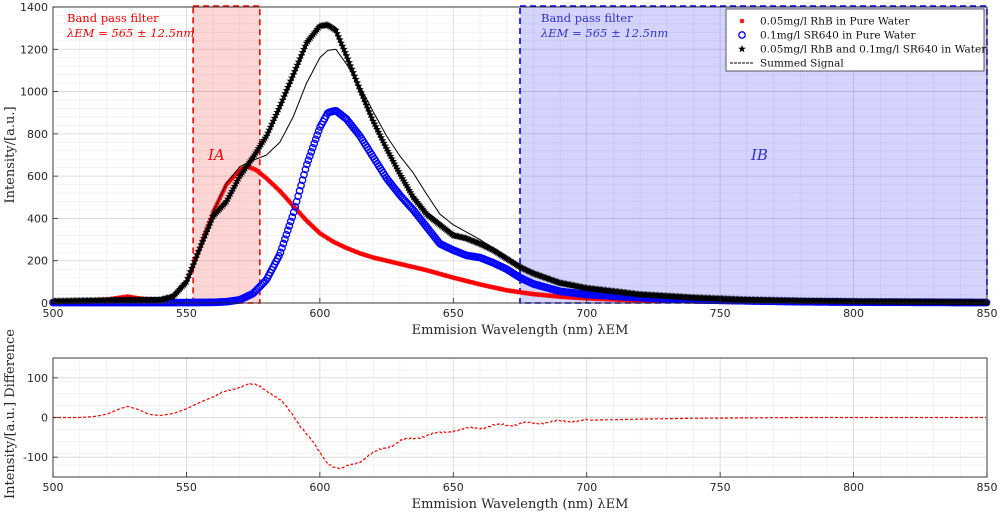  What do you see at coordinates (44, 418) in the screenshot?
I see `difference-y-tick-label: 0` at bounding box center [44, 418].